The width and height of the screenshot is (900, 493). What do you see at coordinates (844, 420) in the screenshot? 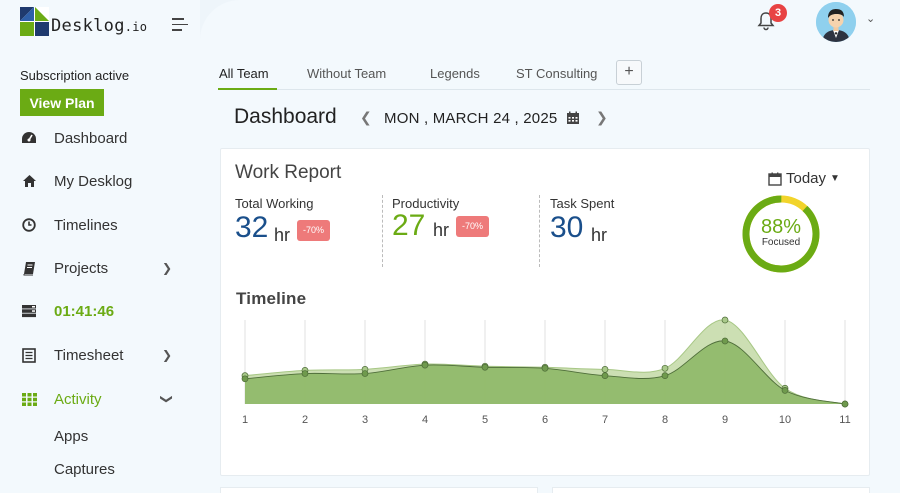
I see `x-tick-label: 11` at bounding box center [844, 420].